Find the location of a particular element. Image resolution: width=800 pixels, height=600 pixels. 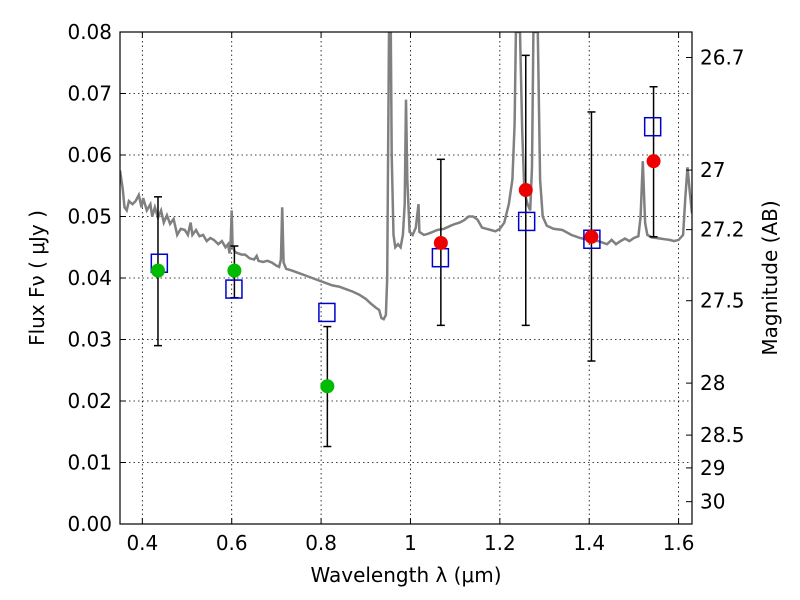

right-axis-ticks: 26.7 27 27.2 27.5 28 28.5 29 30 is located at coordinates (715, 279).